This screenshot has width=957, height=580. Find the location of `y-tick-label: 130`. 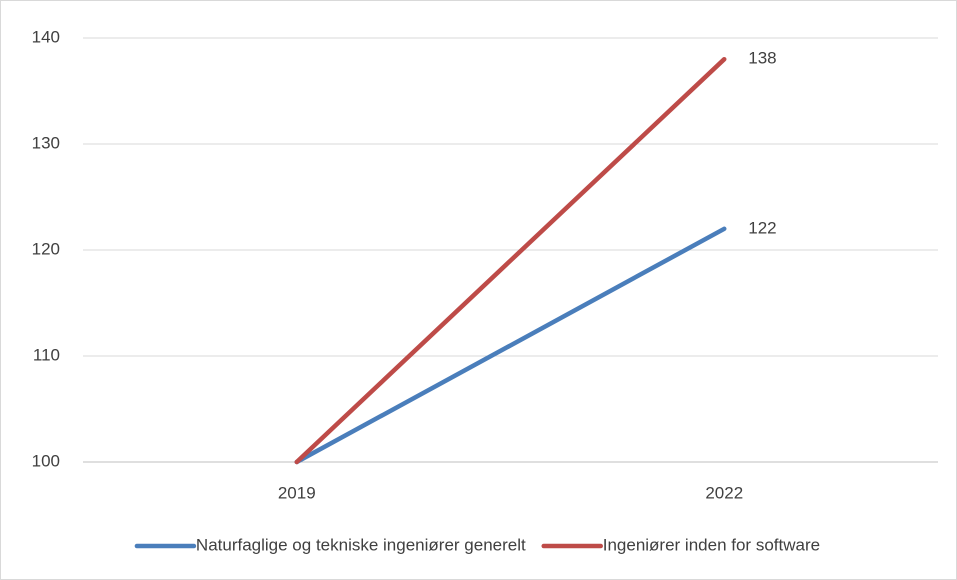

y-tick-label: 130 is located at coordinates (46, 142).